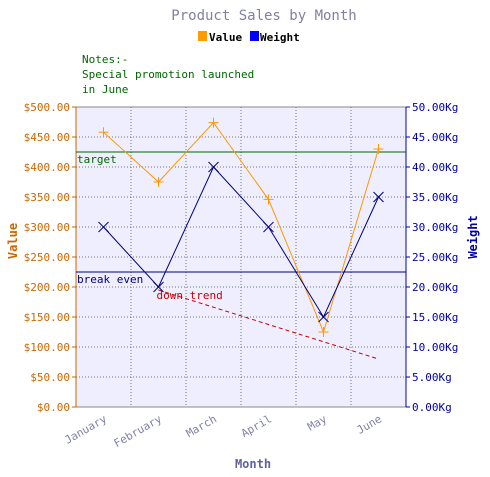  I want to click on y-tick-label-left: $200.00, so click(47, 287).